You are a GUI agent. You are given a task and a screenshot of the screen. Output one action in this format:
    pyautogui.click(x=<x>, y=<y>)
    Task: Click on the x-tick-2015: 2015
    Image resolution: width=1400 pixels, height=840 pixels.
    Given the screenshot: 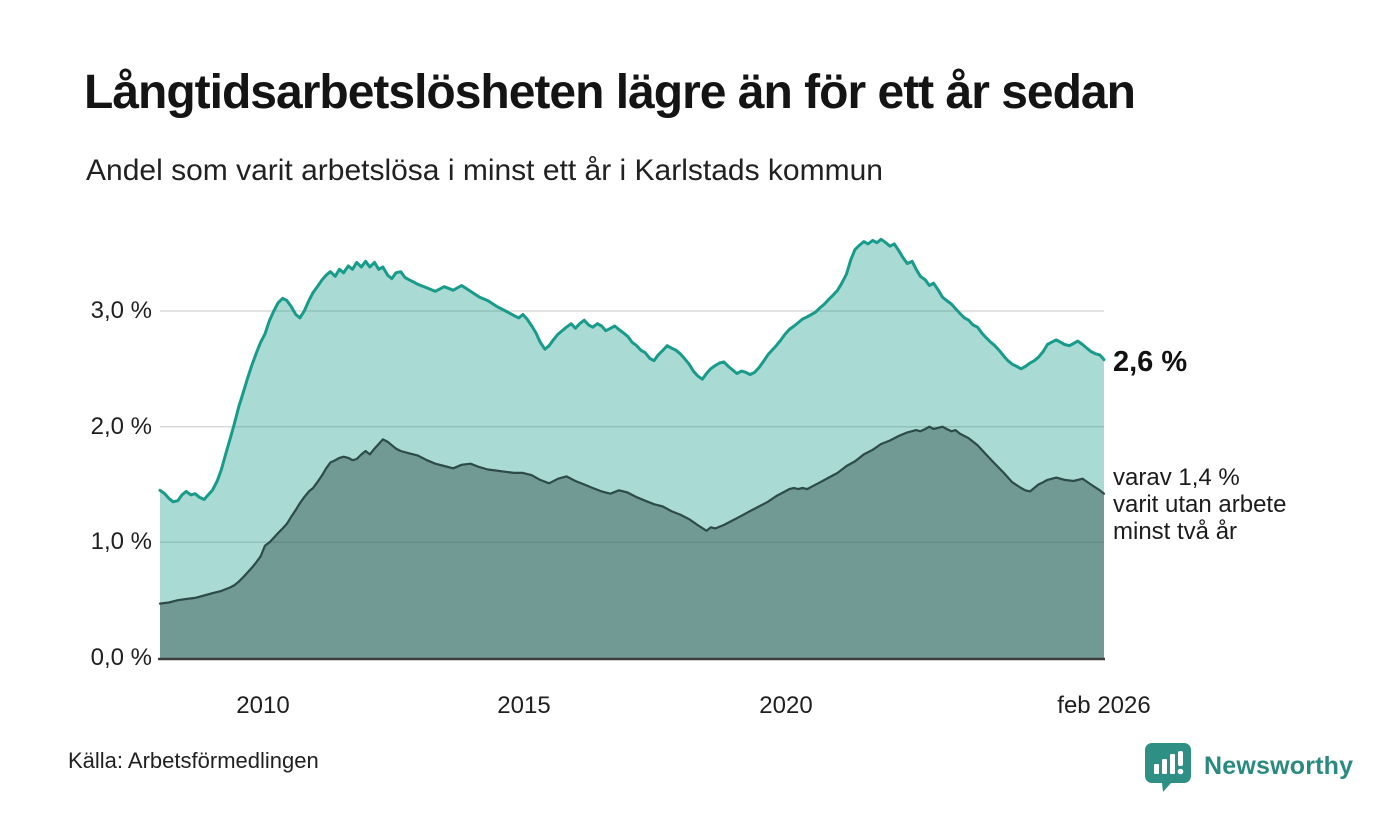 What is the action you would take?
    pyautogui.click(x=524, y=705)
    